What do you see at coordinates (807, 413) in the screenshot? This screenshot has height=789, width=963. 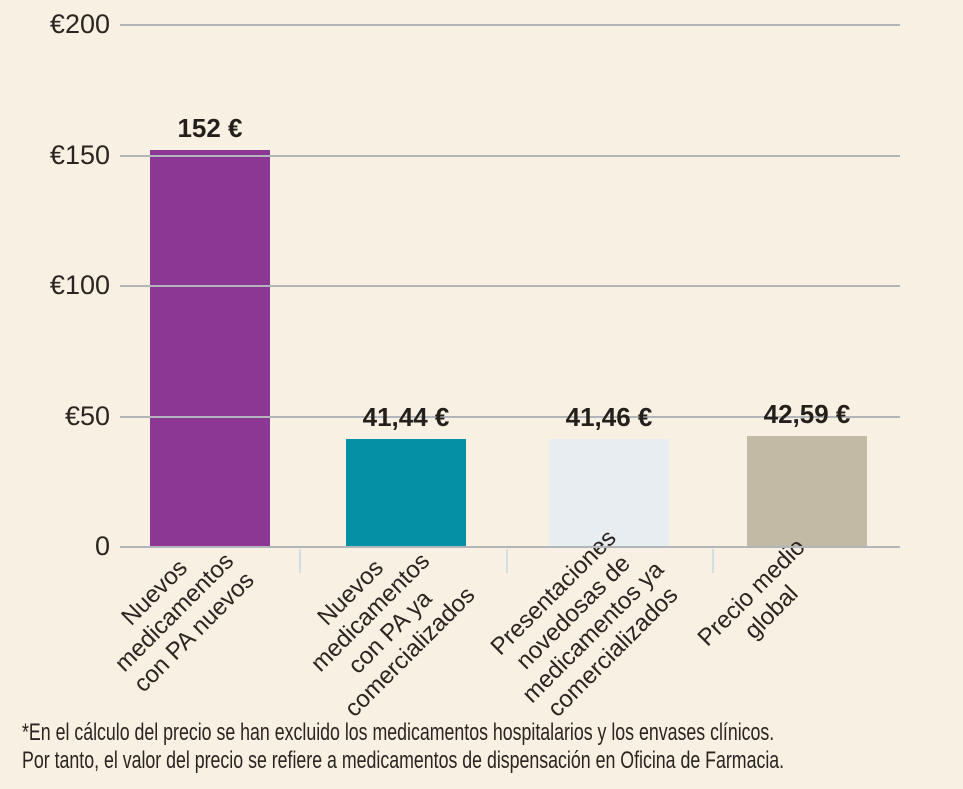 I see `value-label-4: 42,59 €` at bounding box center [807, 413].